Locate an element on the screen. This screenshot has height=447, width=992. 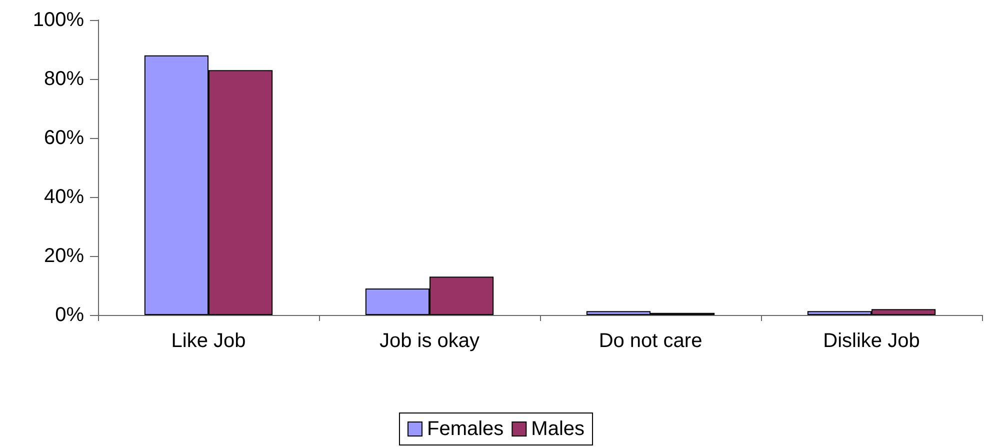
x-tick-label: Job is okay is located at coordinates (429, 341).